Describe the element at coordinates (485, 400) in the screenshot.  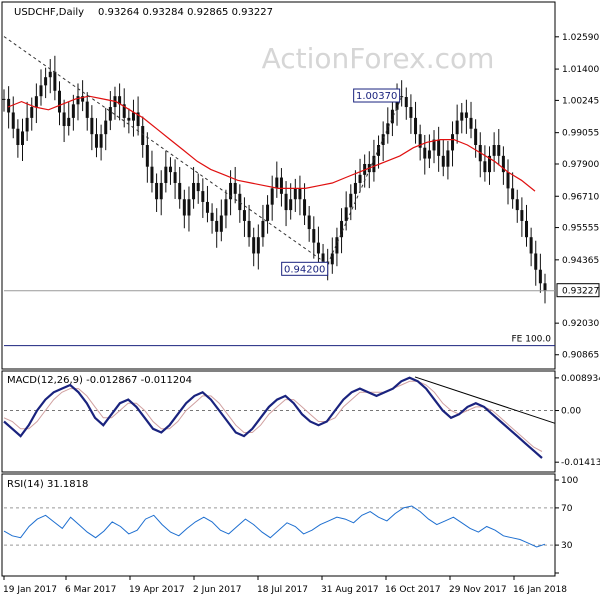
I see `macd-trendline` at that location.